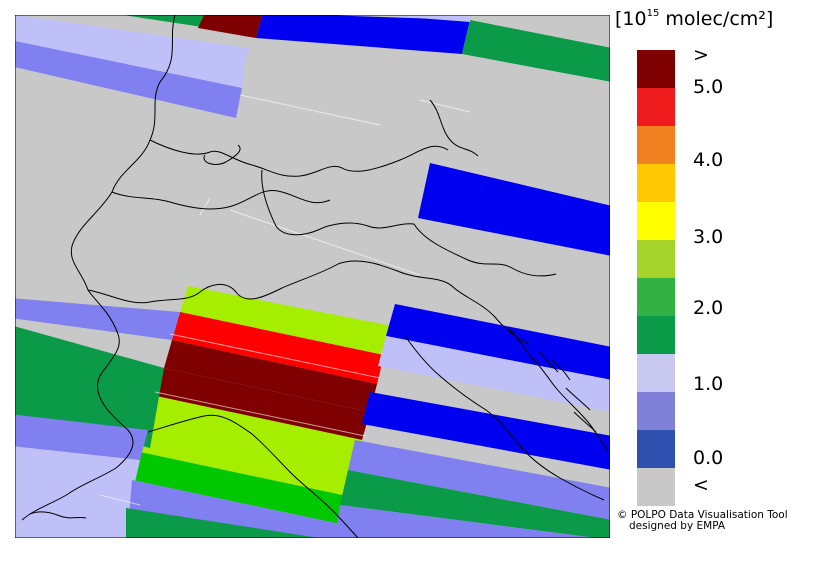 This screenshot has width=813, height=566. Describe the element at coordinates (701, 485) in the screenshot. I see `legend-tick-label: <` at that location.